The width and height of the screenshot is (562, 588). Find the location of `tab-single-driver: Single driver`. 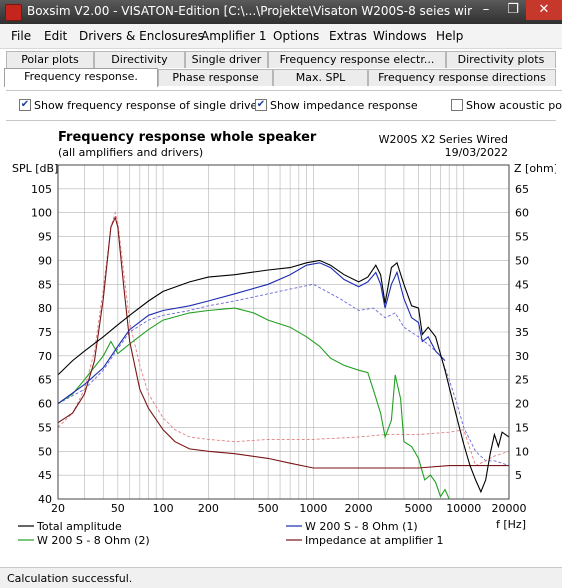

tab-single-driver: Single driver is located at coordinates (226, 59).